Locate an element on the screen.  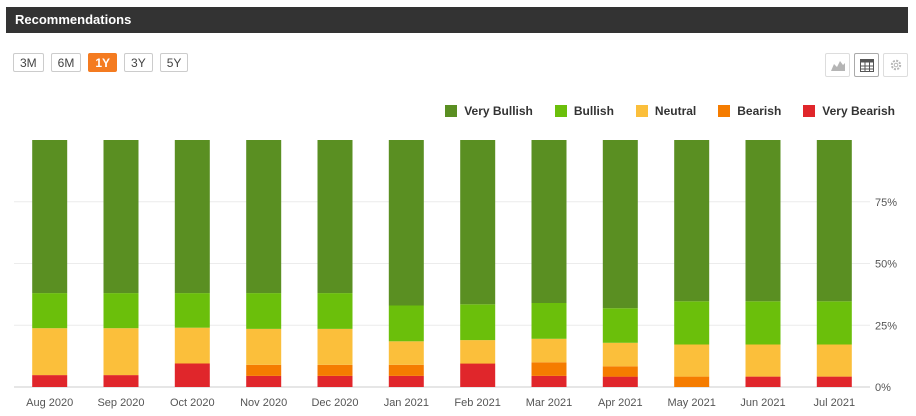
range-button-5y: 5Y is located at coordinates (174, 62).